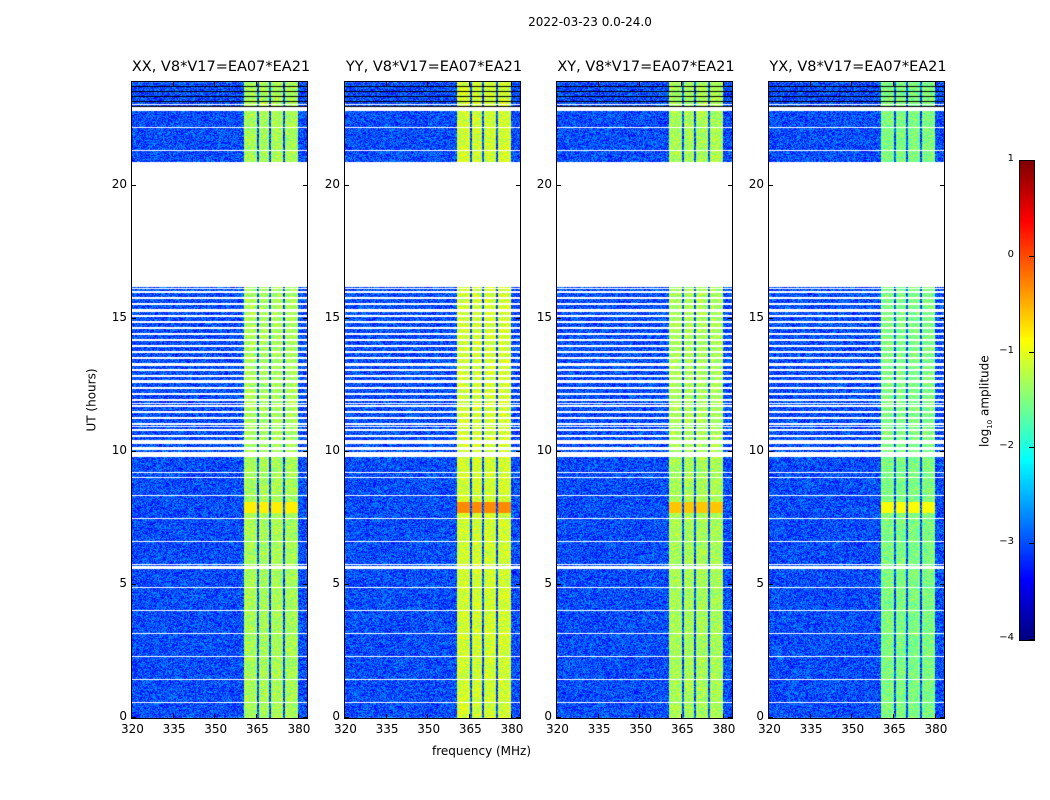 This screenshot has width=1050, height=800. What do you see at coordinates (1006, 446) in the screenshot?
I see `colorbar-tick-label: −2` at bounding box center [1006, 446].